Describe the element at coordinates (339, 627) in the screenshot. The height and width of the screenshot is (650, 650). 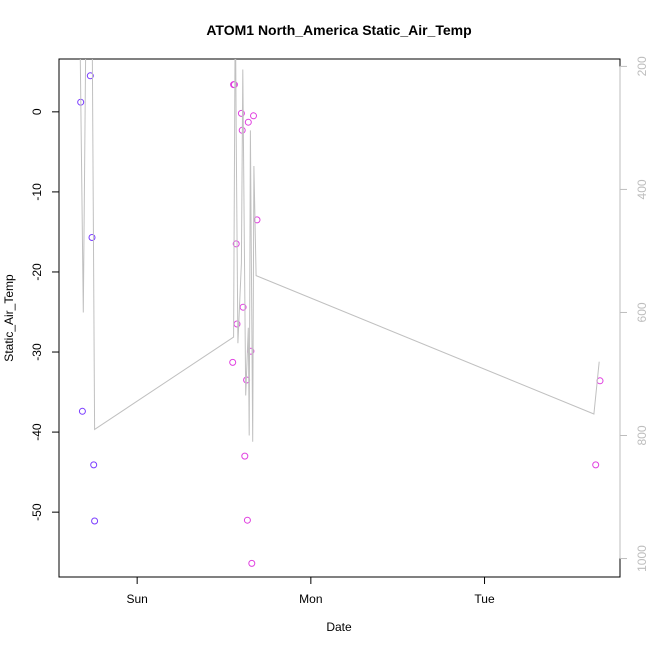
I see `x-axis-label: Date` at that location.